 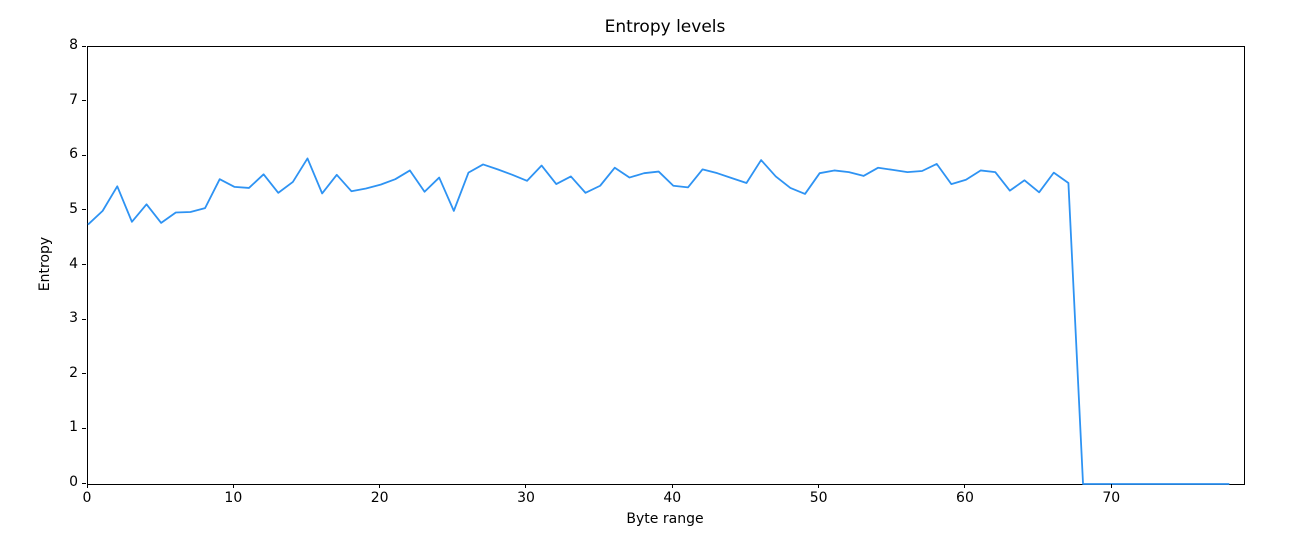 I want to click on y-tick-label-4: 4, so click(x=73, y=263).